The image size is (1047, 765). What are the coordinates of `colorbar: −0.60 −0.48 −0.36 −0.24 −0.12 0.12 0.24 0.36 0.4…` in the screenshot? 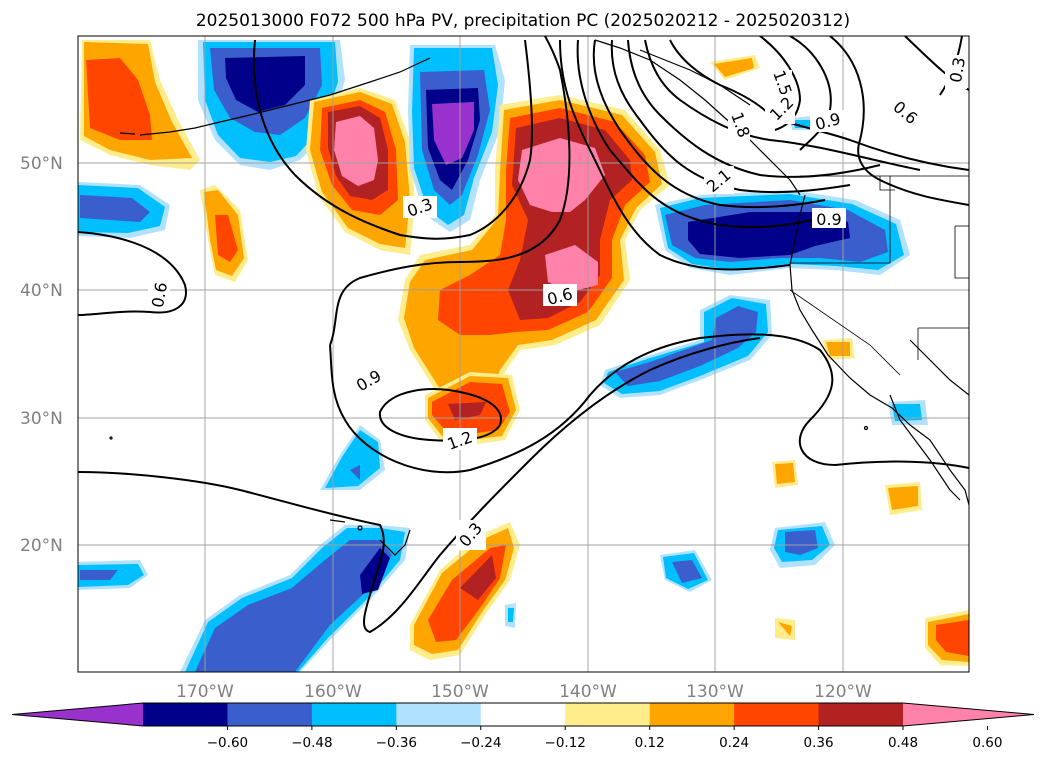 It's located at (523, 726).